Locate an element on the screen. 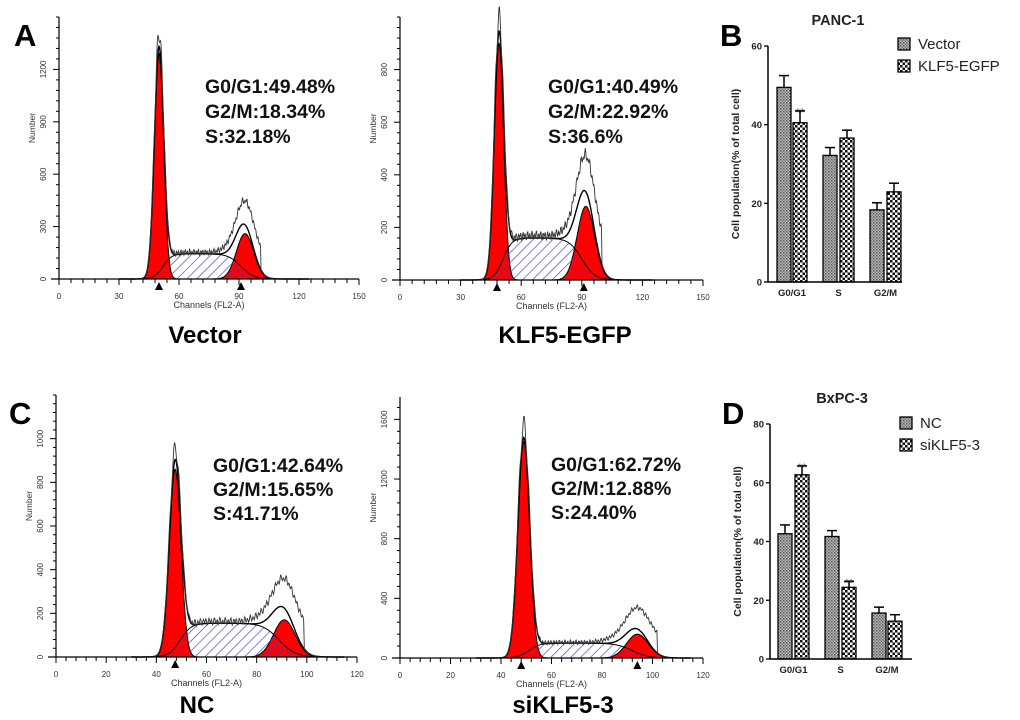  legend-label: siKLF5-3 is located at coordinates (950, 445).